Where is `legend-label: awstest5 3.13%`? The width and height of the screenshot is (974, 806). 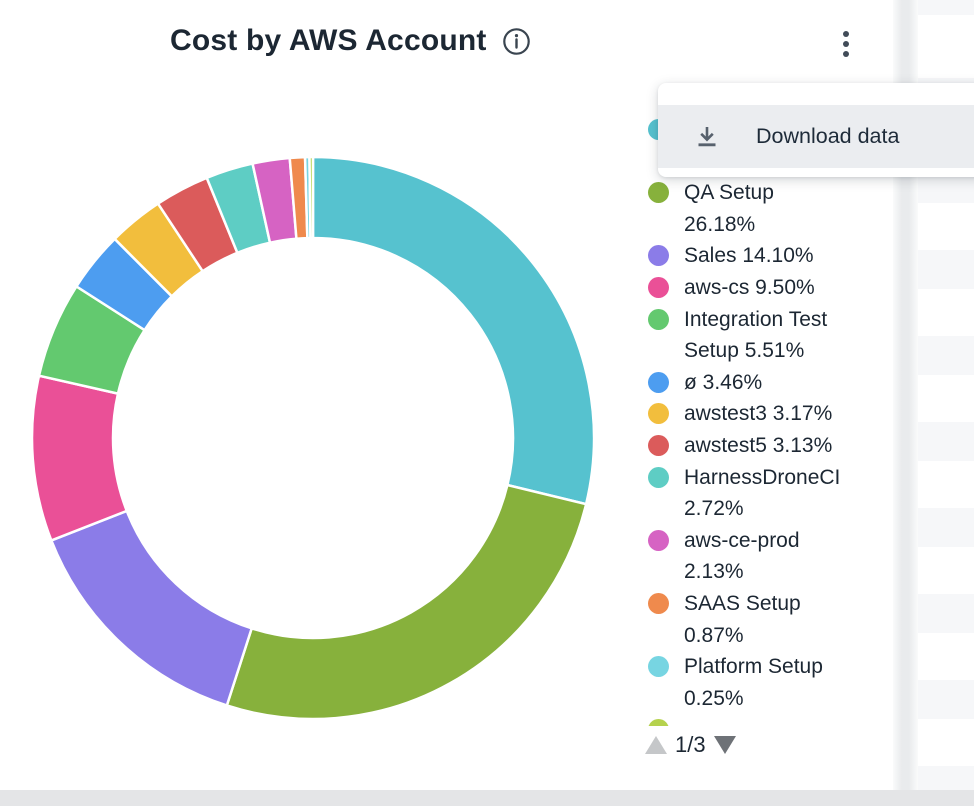 legend-label: awstest5 3.13% is located at coordinates (758, 445).